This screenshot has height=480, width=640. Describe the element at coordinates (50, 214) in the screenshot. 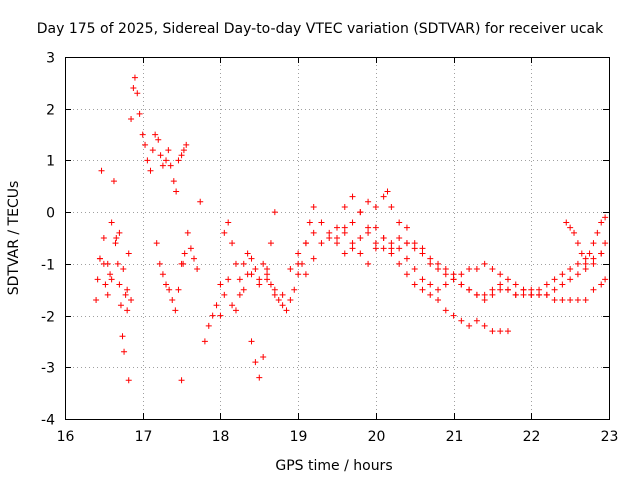

I see `y-tick-label: 0` at that location.